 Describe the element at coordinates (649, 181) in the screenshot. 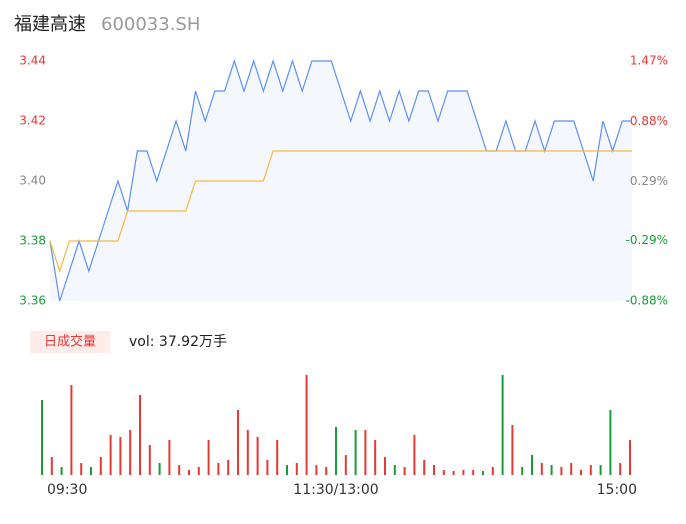

I see `y2-tick-label: 0.29%` at that location.